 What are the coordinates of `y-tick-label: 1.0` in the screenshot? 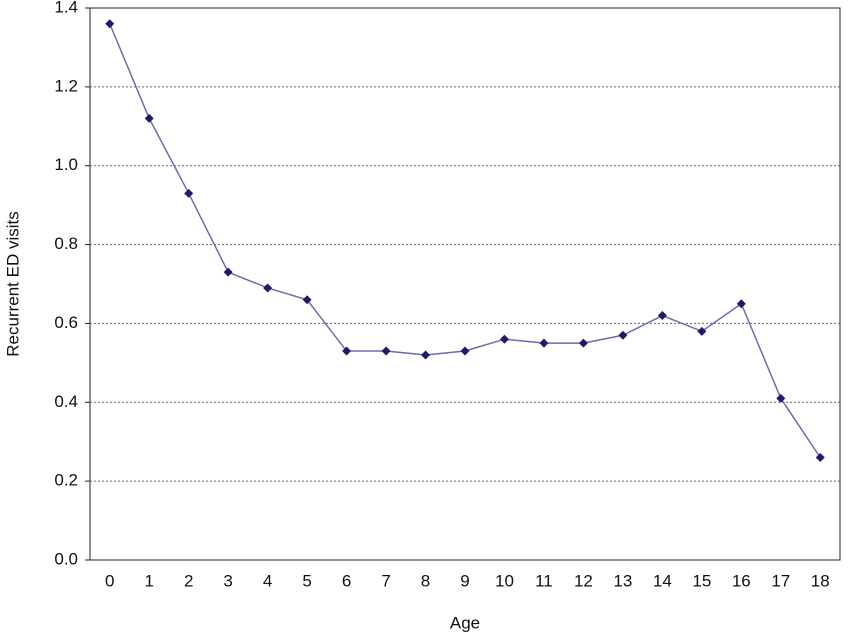 It's located at (66, 164).